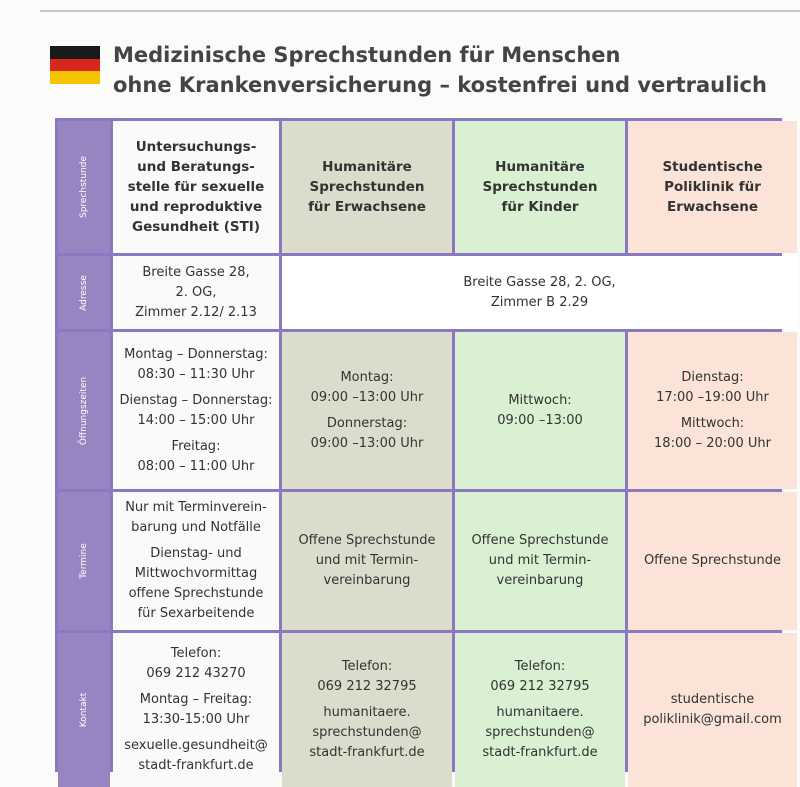 This screenshot has height=787, width=800. I want to click on text-line: Zimmer 2.12/ 2.13, so click(196, 312).